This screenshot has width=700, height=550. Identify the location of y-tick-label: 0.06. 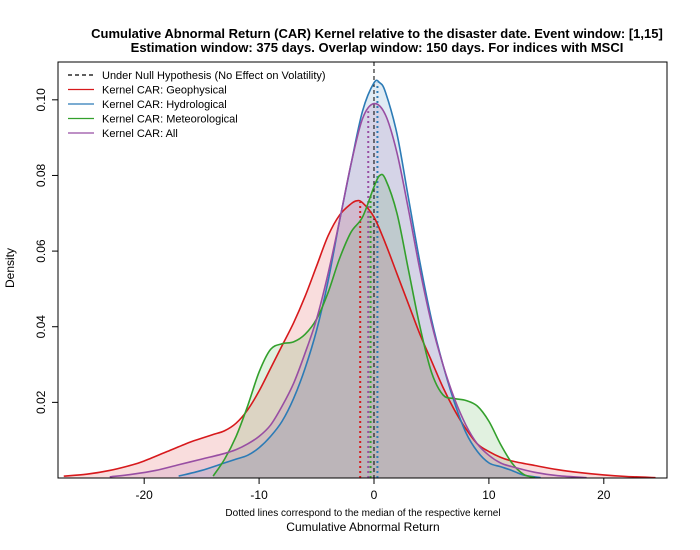
(41, 251).